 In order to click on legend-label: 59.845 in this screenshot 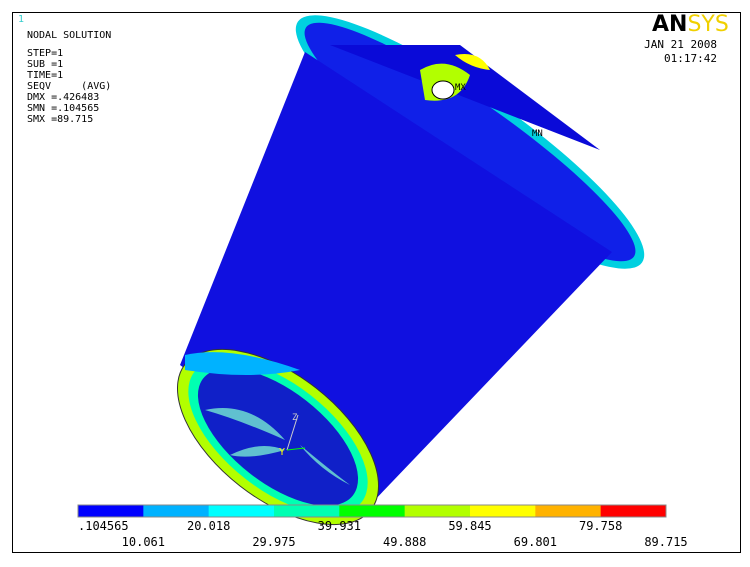, I will do `click(469, 526)`.